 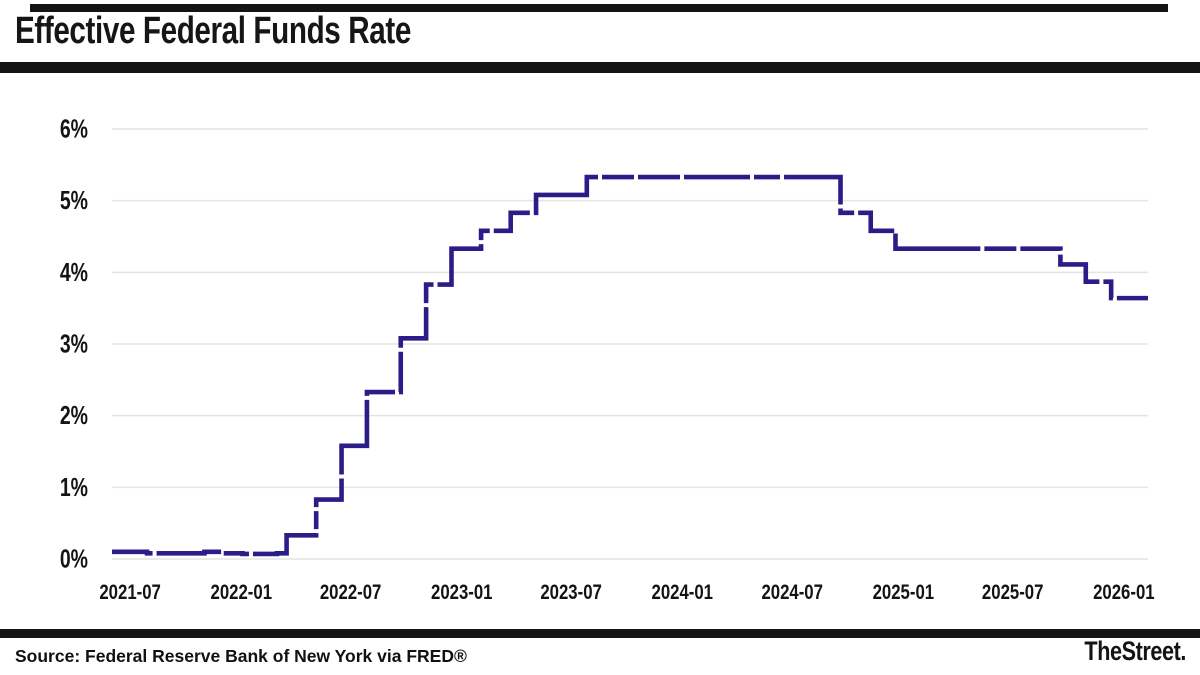 I want to click on y-axis-label: 1%, so click(x=74, y=486).